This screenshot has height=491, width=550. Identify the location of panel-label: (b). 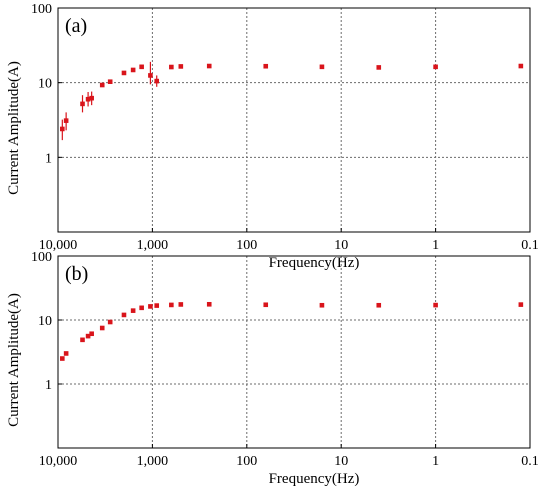
(76, 274).